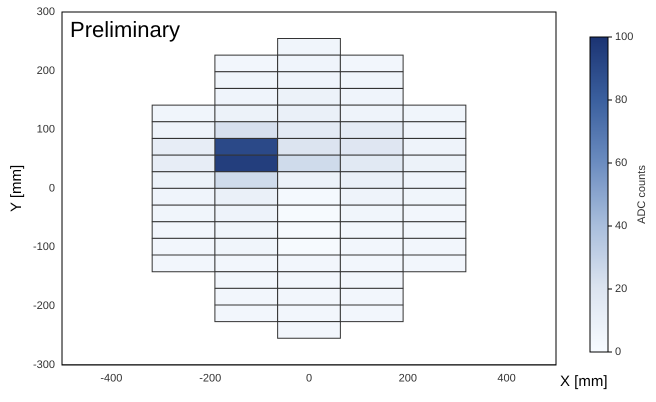 The height and width of the screenshot is (402, 656). I want to click on annotation: Preliminary, so click(125, 29).